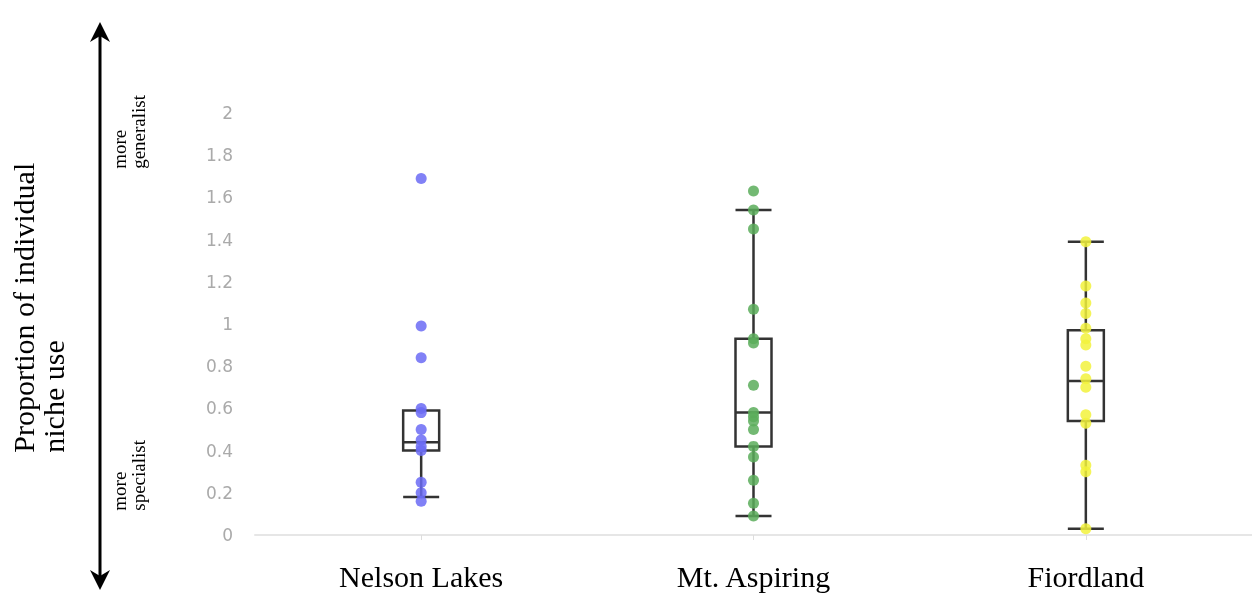  Describe the element at coordinates (219, 239) in the screenshot. I see `y-tick-label: 1.4` at that location.